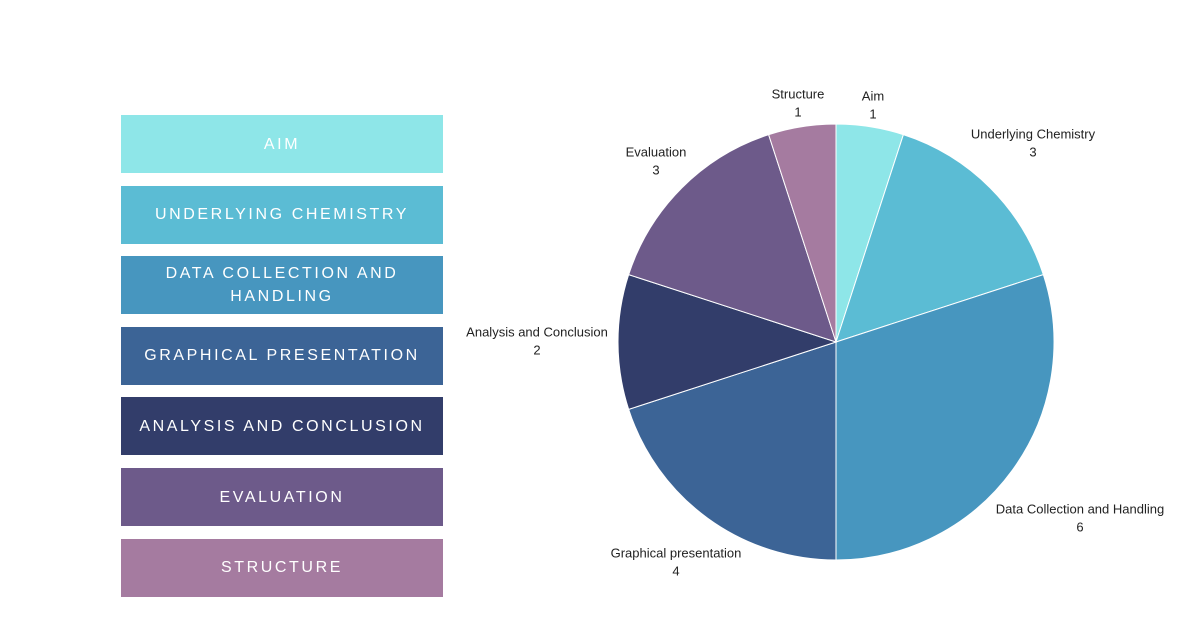 The height and width of the screenshot is (630, 1200). Describe the element at coordinates (1080, 508) in the screenshot. I see `slice-label: Data Collection and Handling` at that location.